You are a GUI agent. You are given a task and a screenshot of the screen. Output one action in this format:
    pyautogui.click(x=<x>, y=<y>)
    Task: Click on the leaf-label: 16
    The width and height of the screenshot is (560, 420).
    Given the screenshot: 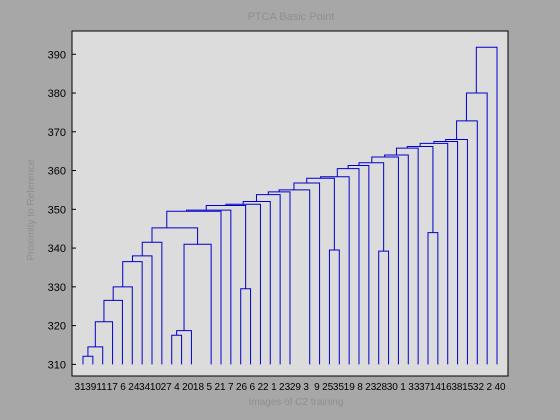 What is the action you would take?
    pyautogui.click(x=447, y=387)
    